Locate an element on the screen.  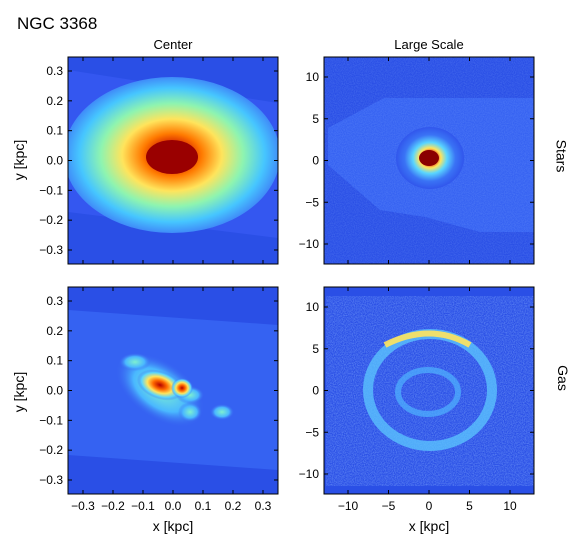
inner-gas-ring is located at coordinates (428, 392).